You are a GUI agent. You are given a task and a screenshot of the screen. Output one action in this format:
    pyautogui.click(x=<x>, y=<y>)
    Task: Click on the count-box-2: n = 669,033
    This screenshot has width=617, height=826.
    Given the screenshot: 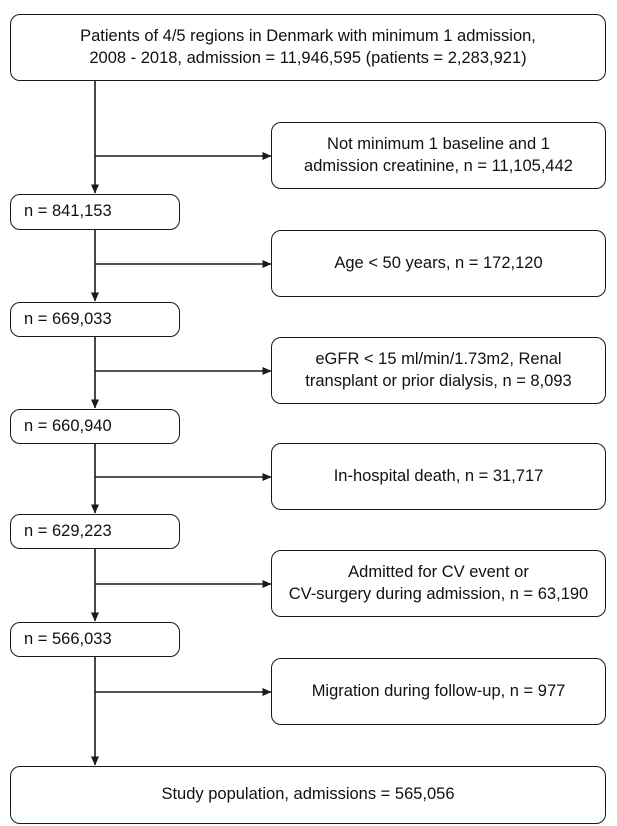 What is the action you would take?
    pyautogui.click(x=95, y=319)
    